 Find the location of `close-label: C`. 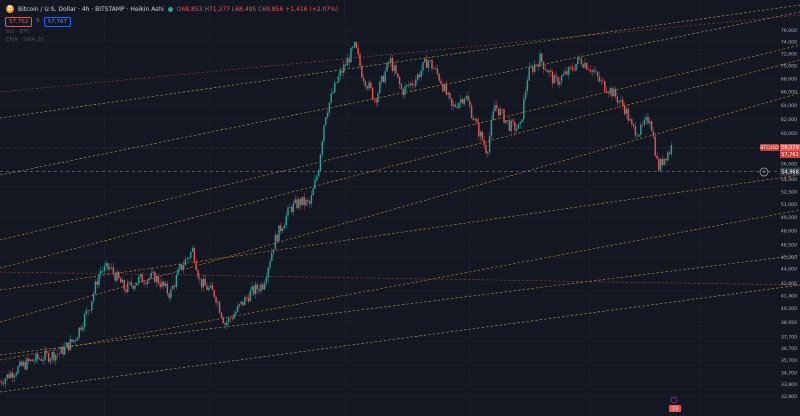

close-label: C is located at coordinates (260, 9).